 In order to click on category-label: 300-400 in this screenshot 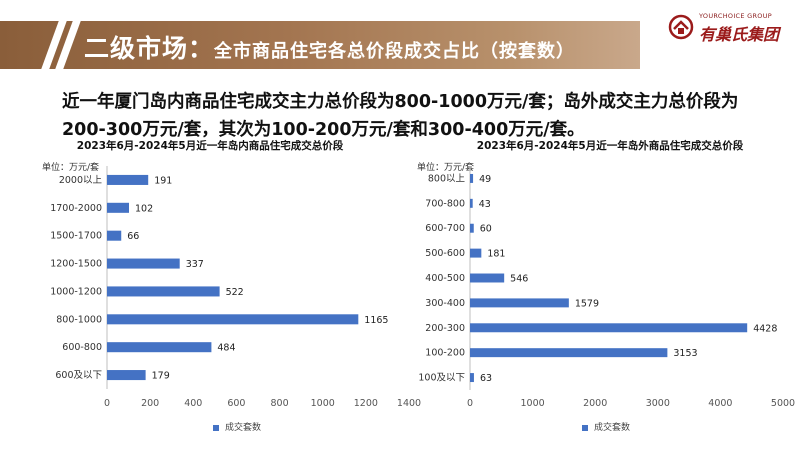, I will do `click(445, 303)`.